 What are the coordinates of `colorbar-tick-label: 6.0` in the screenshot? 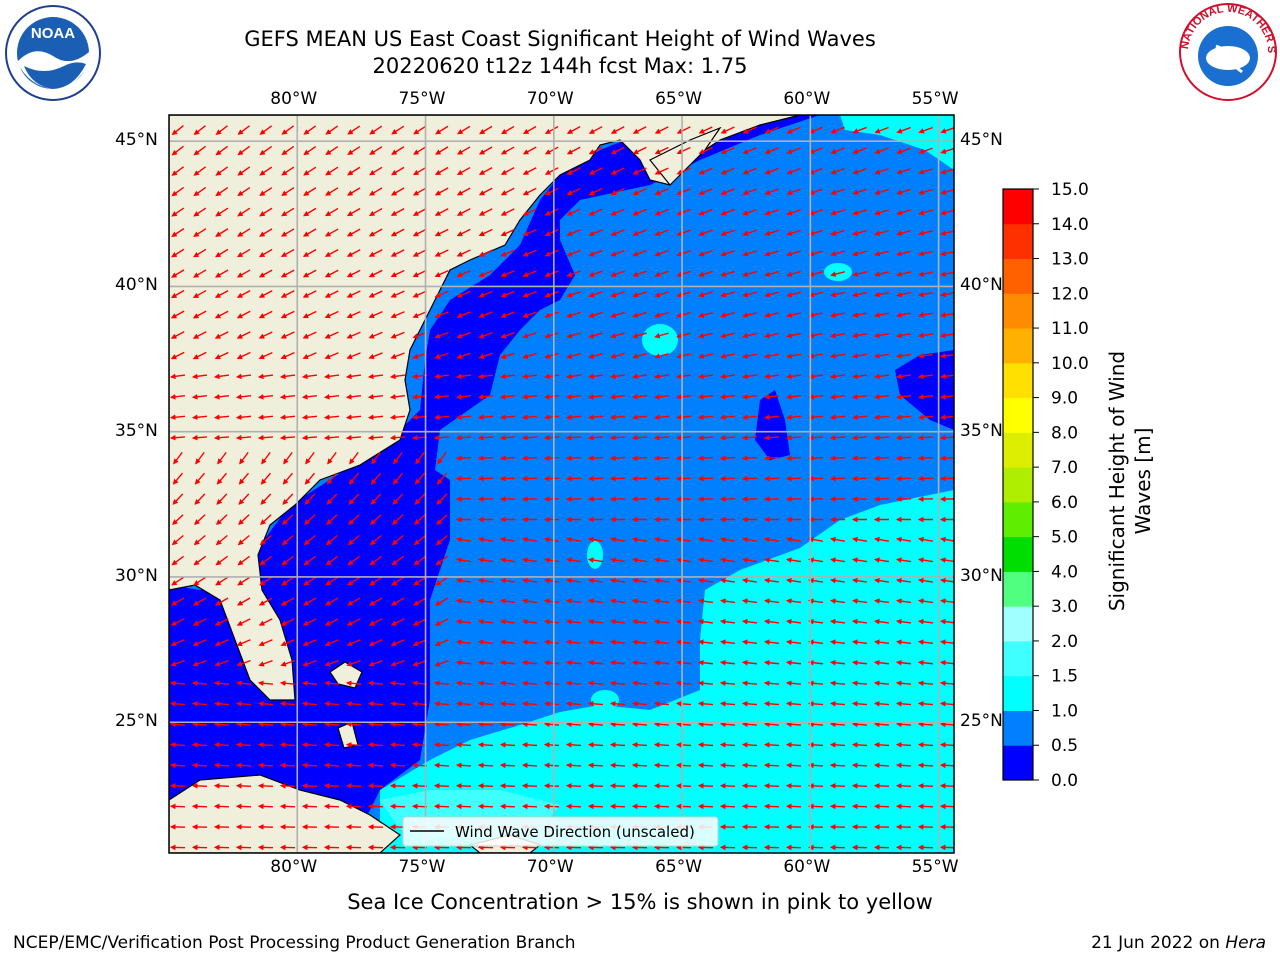 It's located at (1064, 503).